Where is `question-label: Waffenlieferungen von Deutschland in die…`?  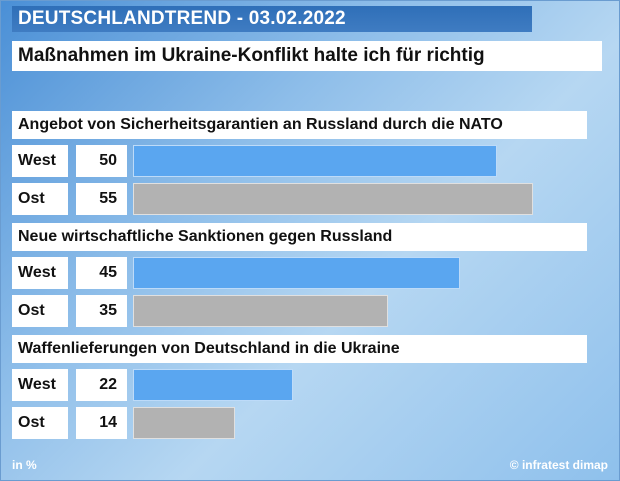
question-label: Waffenlieferungen von Deutschland in die… is located at coordinates (299, 349).